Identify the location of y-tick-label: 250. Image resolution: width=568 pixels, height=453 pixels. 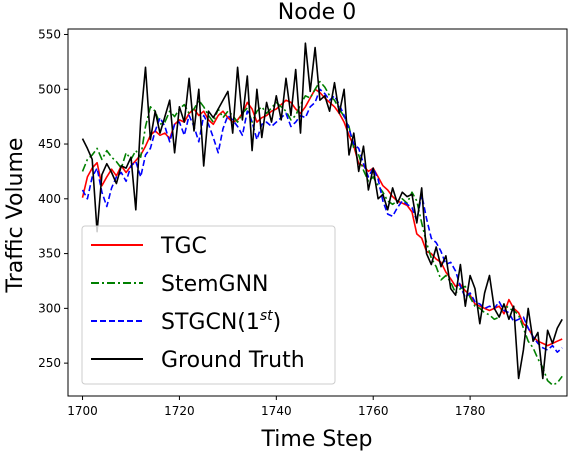
(49, 363).